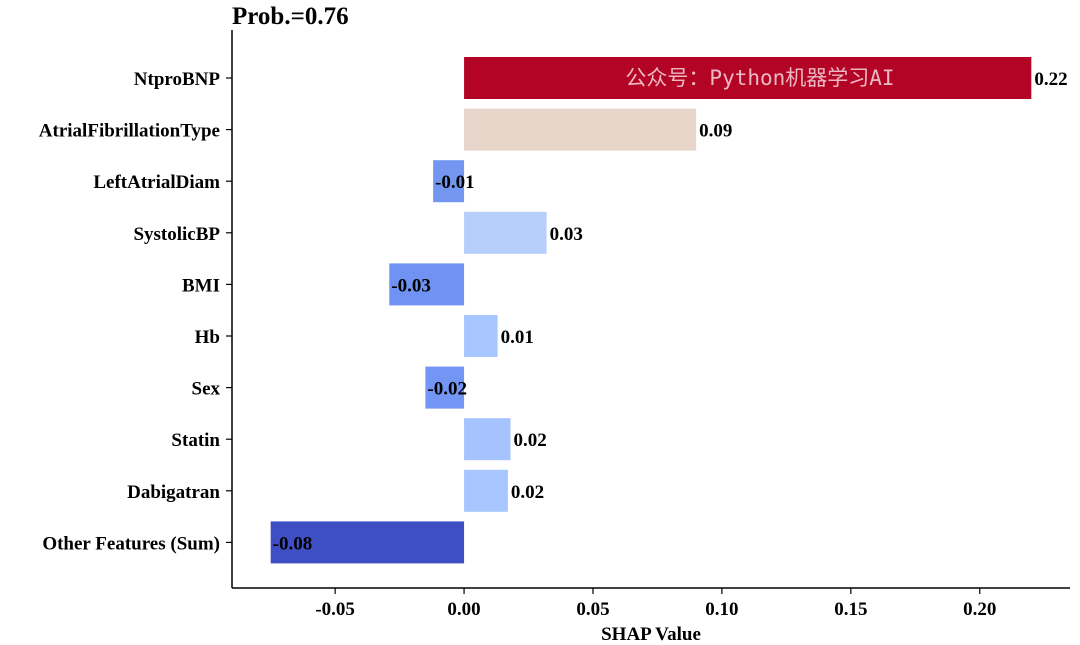 The width and height of the screenshot is (1080, 645). Describe the element at coordinates (206, 389) in the screenshot. I see `y-tick-label: Sex` at that location.